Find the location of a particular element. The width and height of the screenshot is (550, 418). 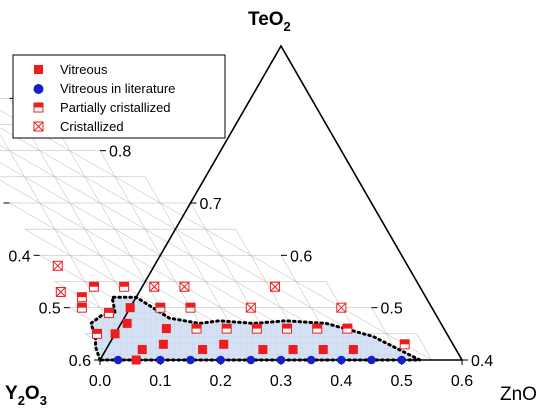

tick-label-left: 0.5 is located at coordinates (50, 309).